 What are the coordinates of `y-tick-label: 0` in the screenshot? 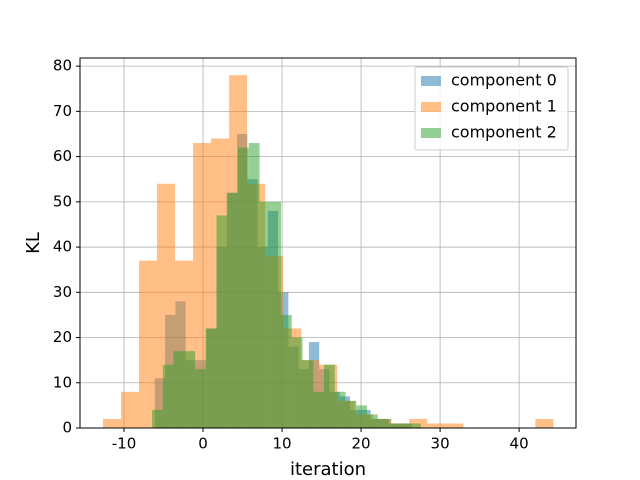 It's located at (67, 428).